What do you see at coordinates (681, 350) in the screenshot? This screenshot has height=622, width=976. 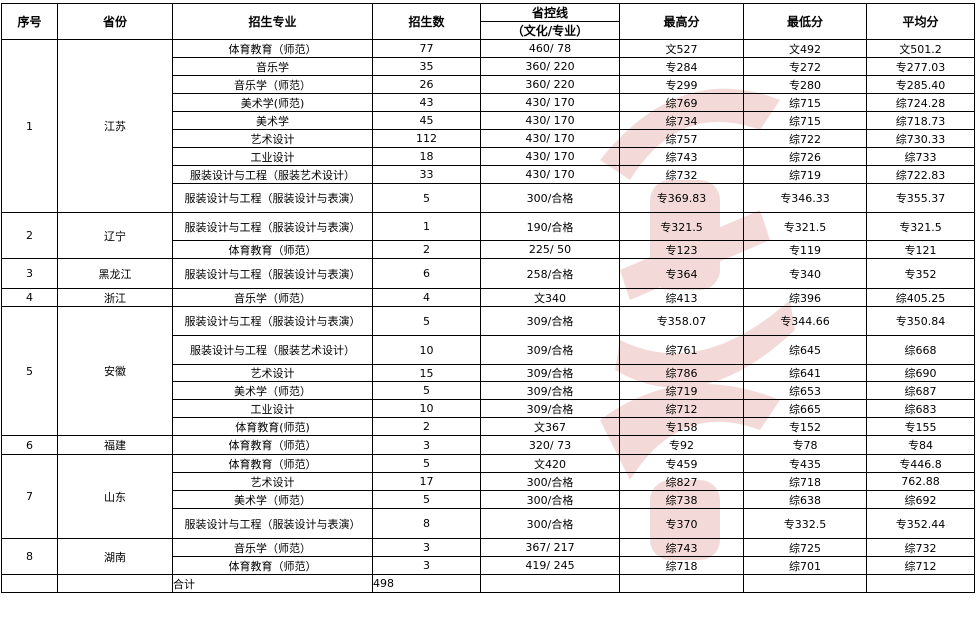 I see `cell-max-score: 综761` at bounding box center [681, 350].